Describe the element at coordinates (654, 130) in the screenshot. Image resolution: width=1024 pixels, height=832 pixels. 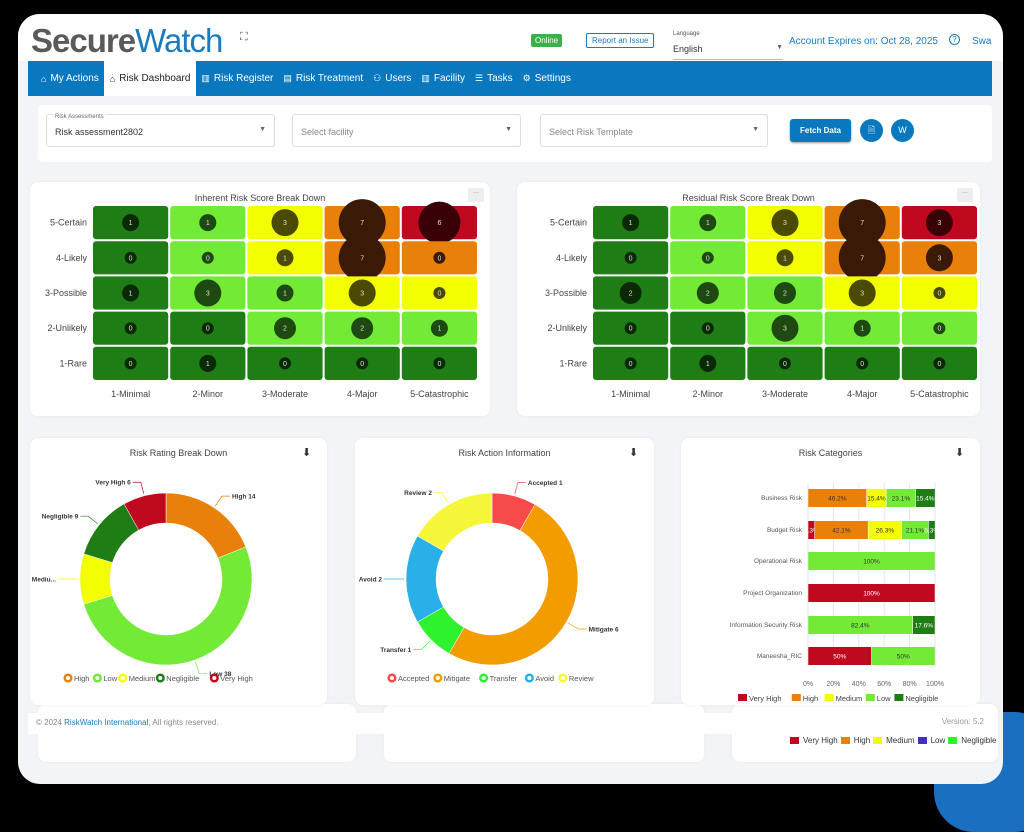
I see `risk-template-select: Select Risk Template ▼` at that location.